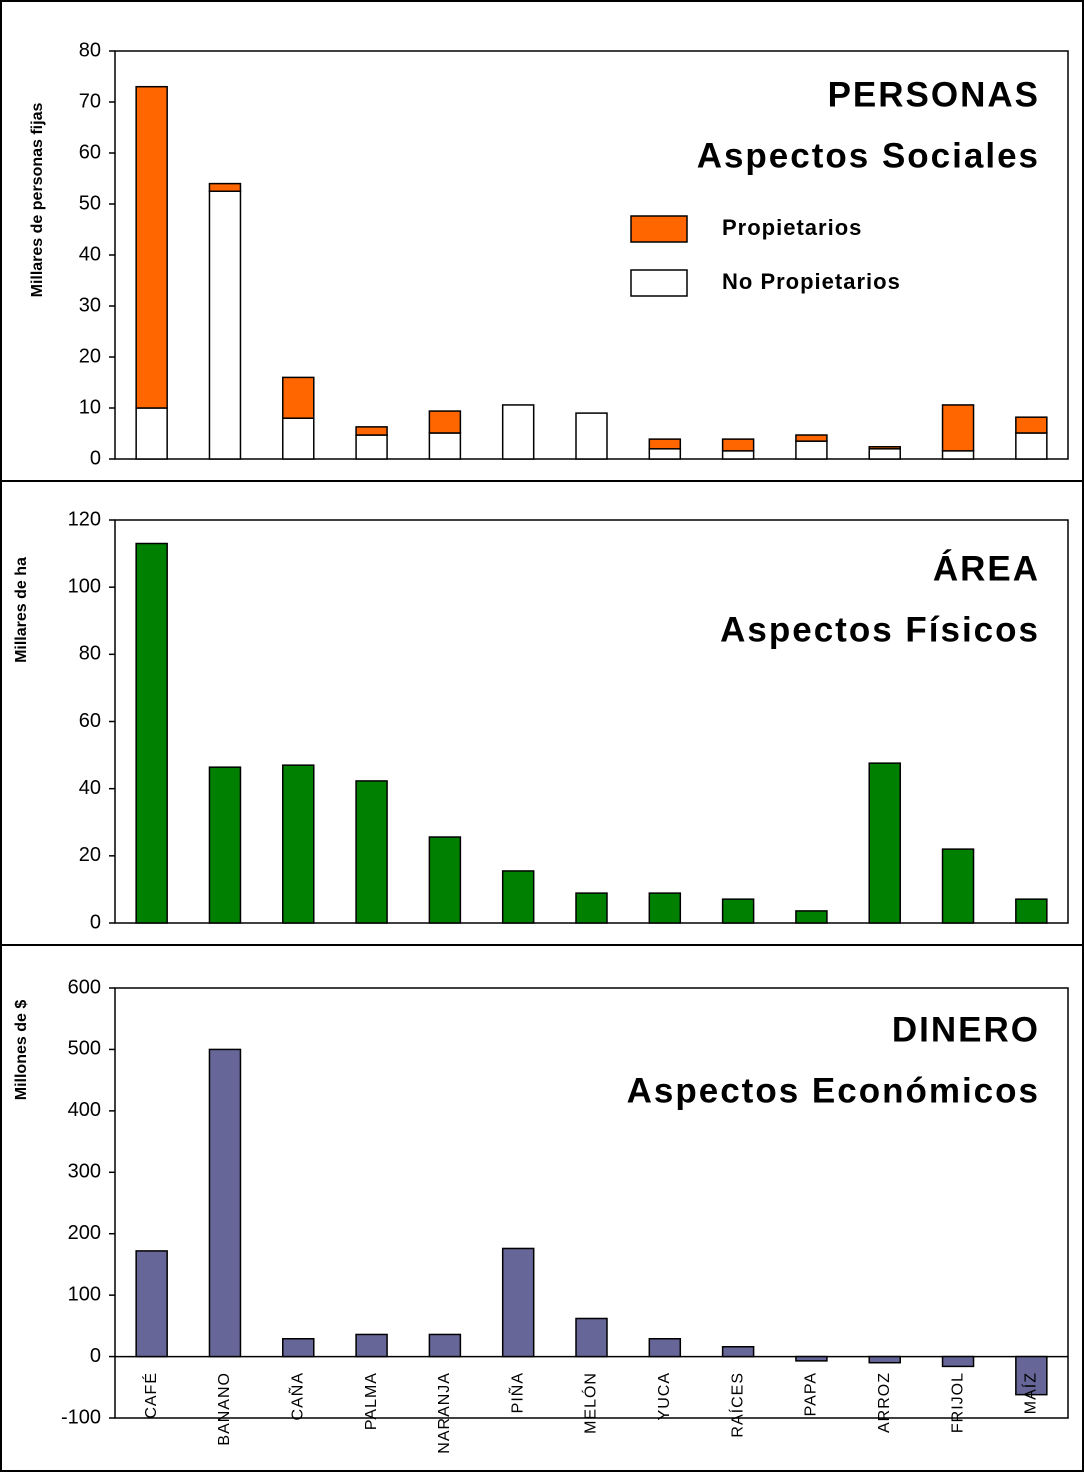 Image resolution: width=1084 pixels, height=1472 pixels. I want to click on y-tick-label: 30, so click(90, 305).